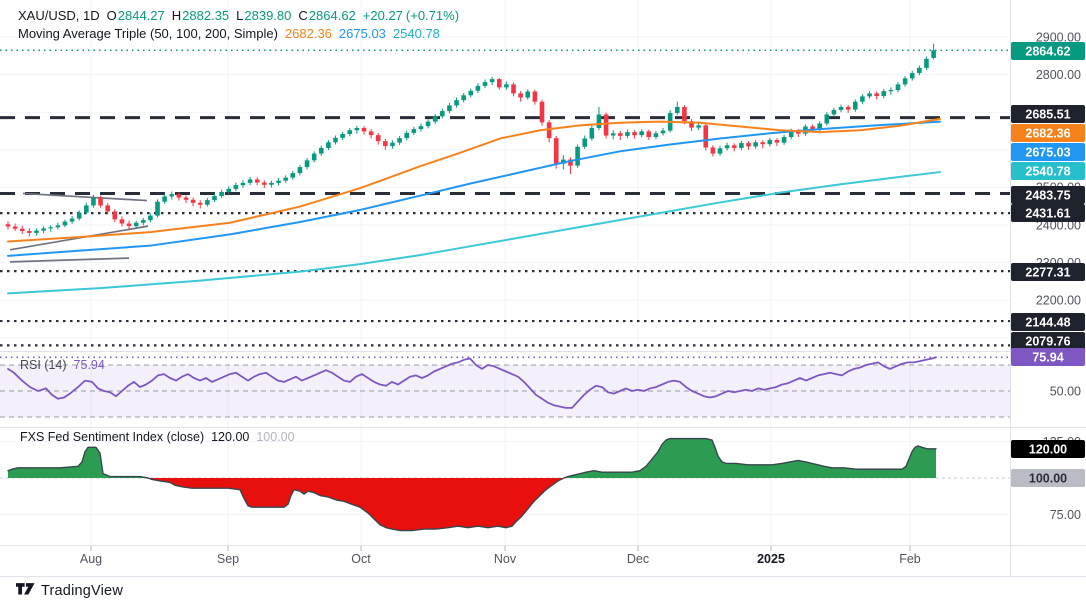 This screenshot has height=610, width=1086. Describe the element at coordinates (910, 559) in the screenshot. I see `time-axis-label: Feb` at that location.